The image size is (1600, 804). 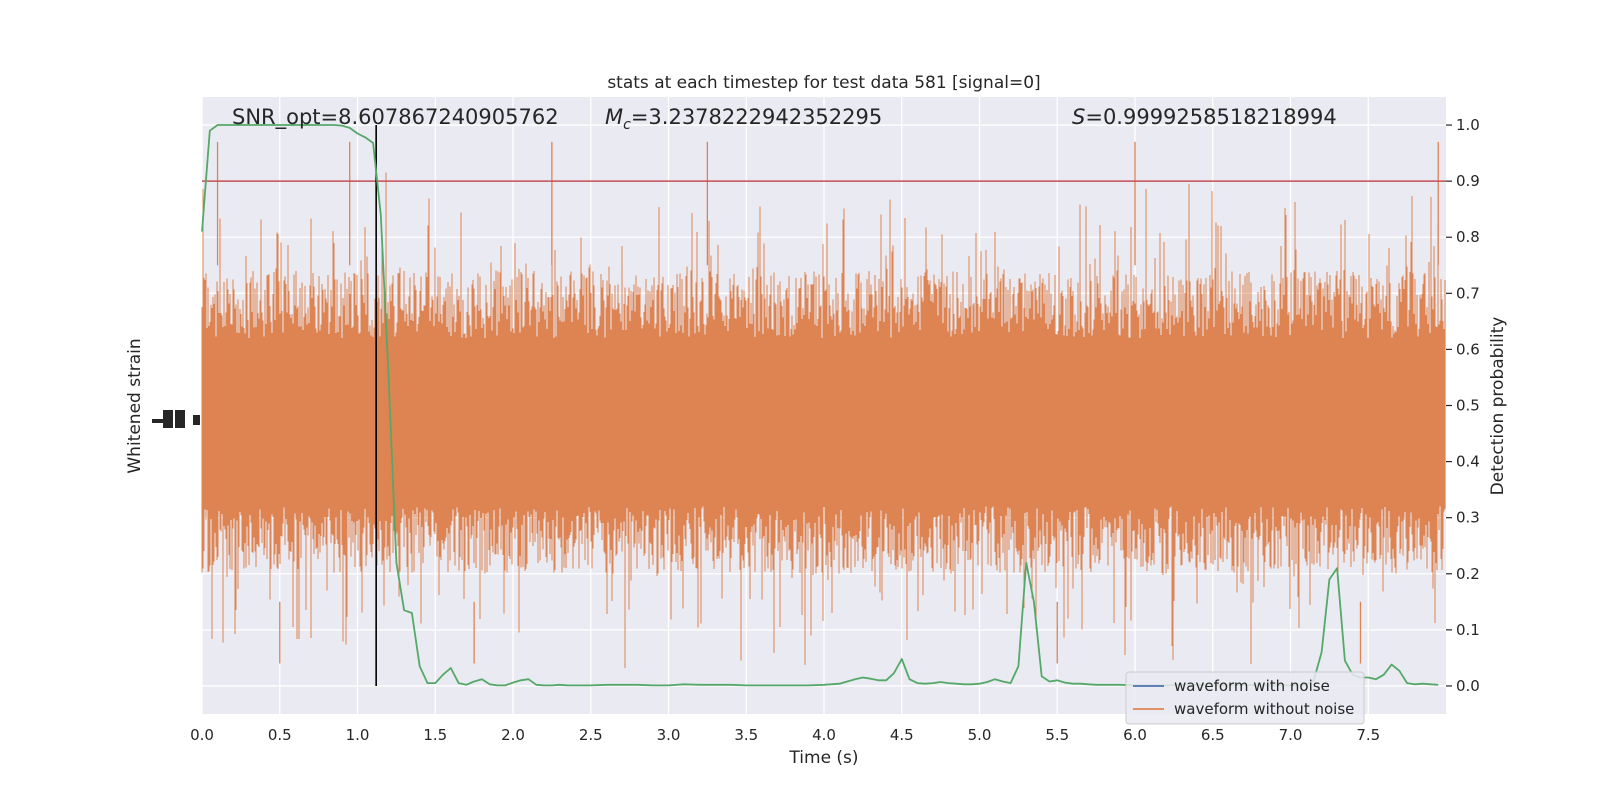 I want to click on y-tick-label: 0.9, so click(x=1468, y=181).